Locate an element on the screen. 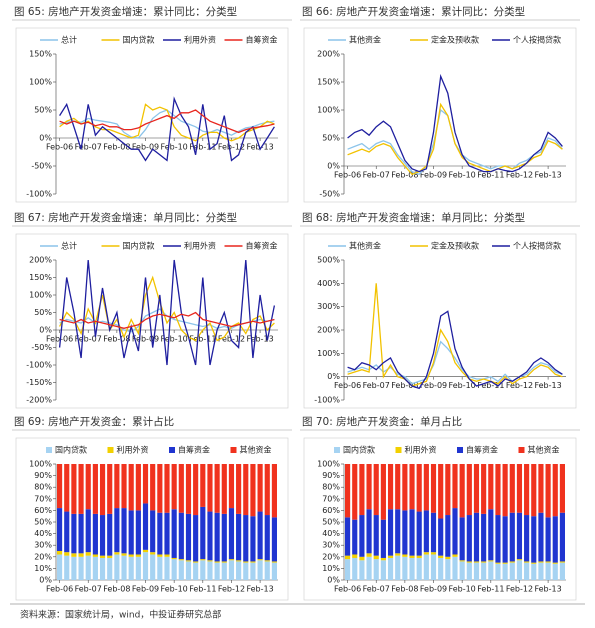  x-tick-label: Feb-11 is located at coordinates (490, 589).